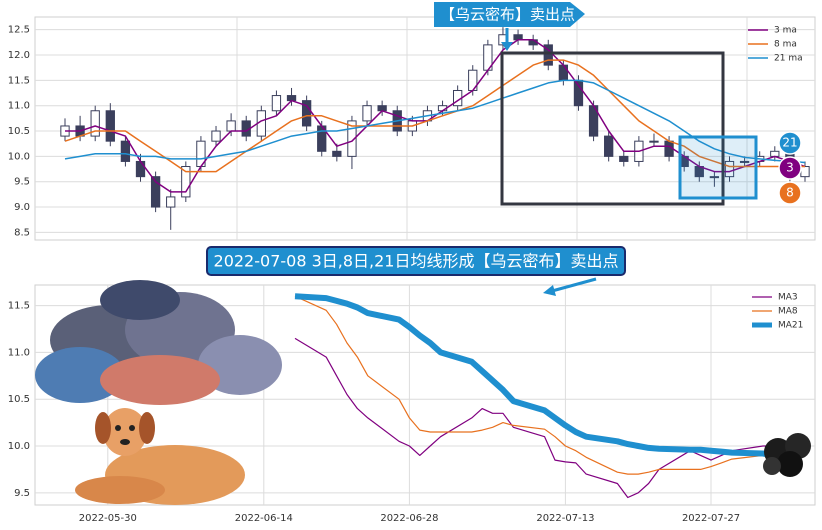 The width and height of the screenshot is (822, 530). What do you see at coordinates (160, 456) in the screenshot?
I see `dog-illustration` at bounding box center [160, 456].